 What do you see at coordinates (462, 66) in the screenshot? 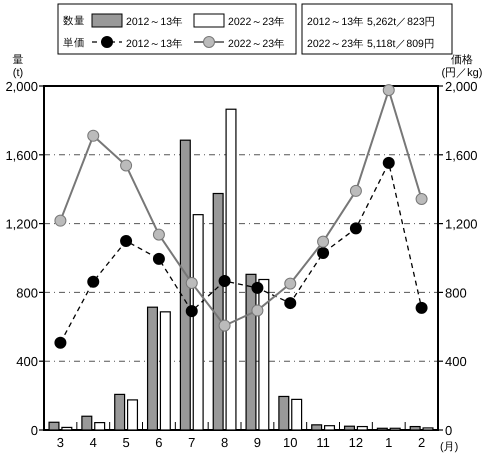
I see `y2-axis-title: 価格 (円／kg)` at bounding box center [462, 66].